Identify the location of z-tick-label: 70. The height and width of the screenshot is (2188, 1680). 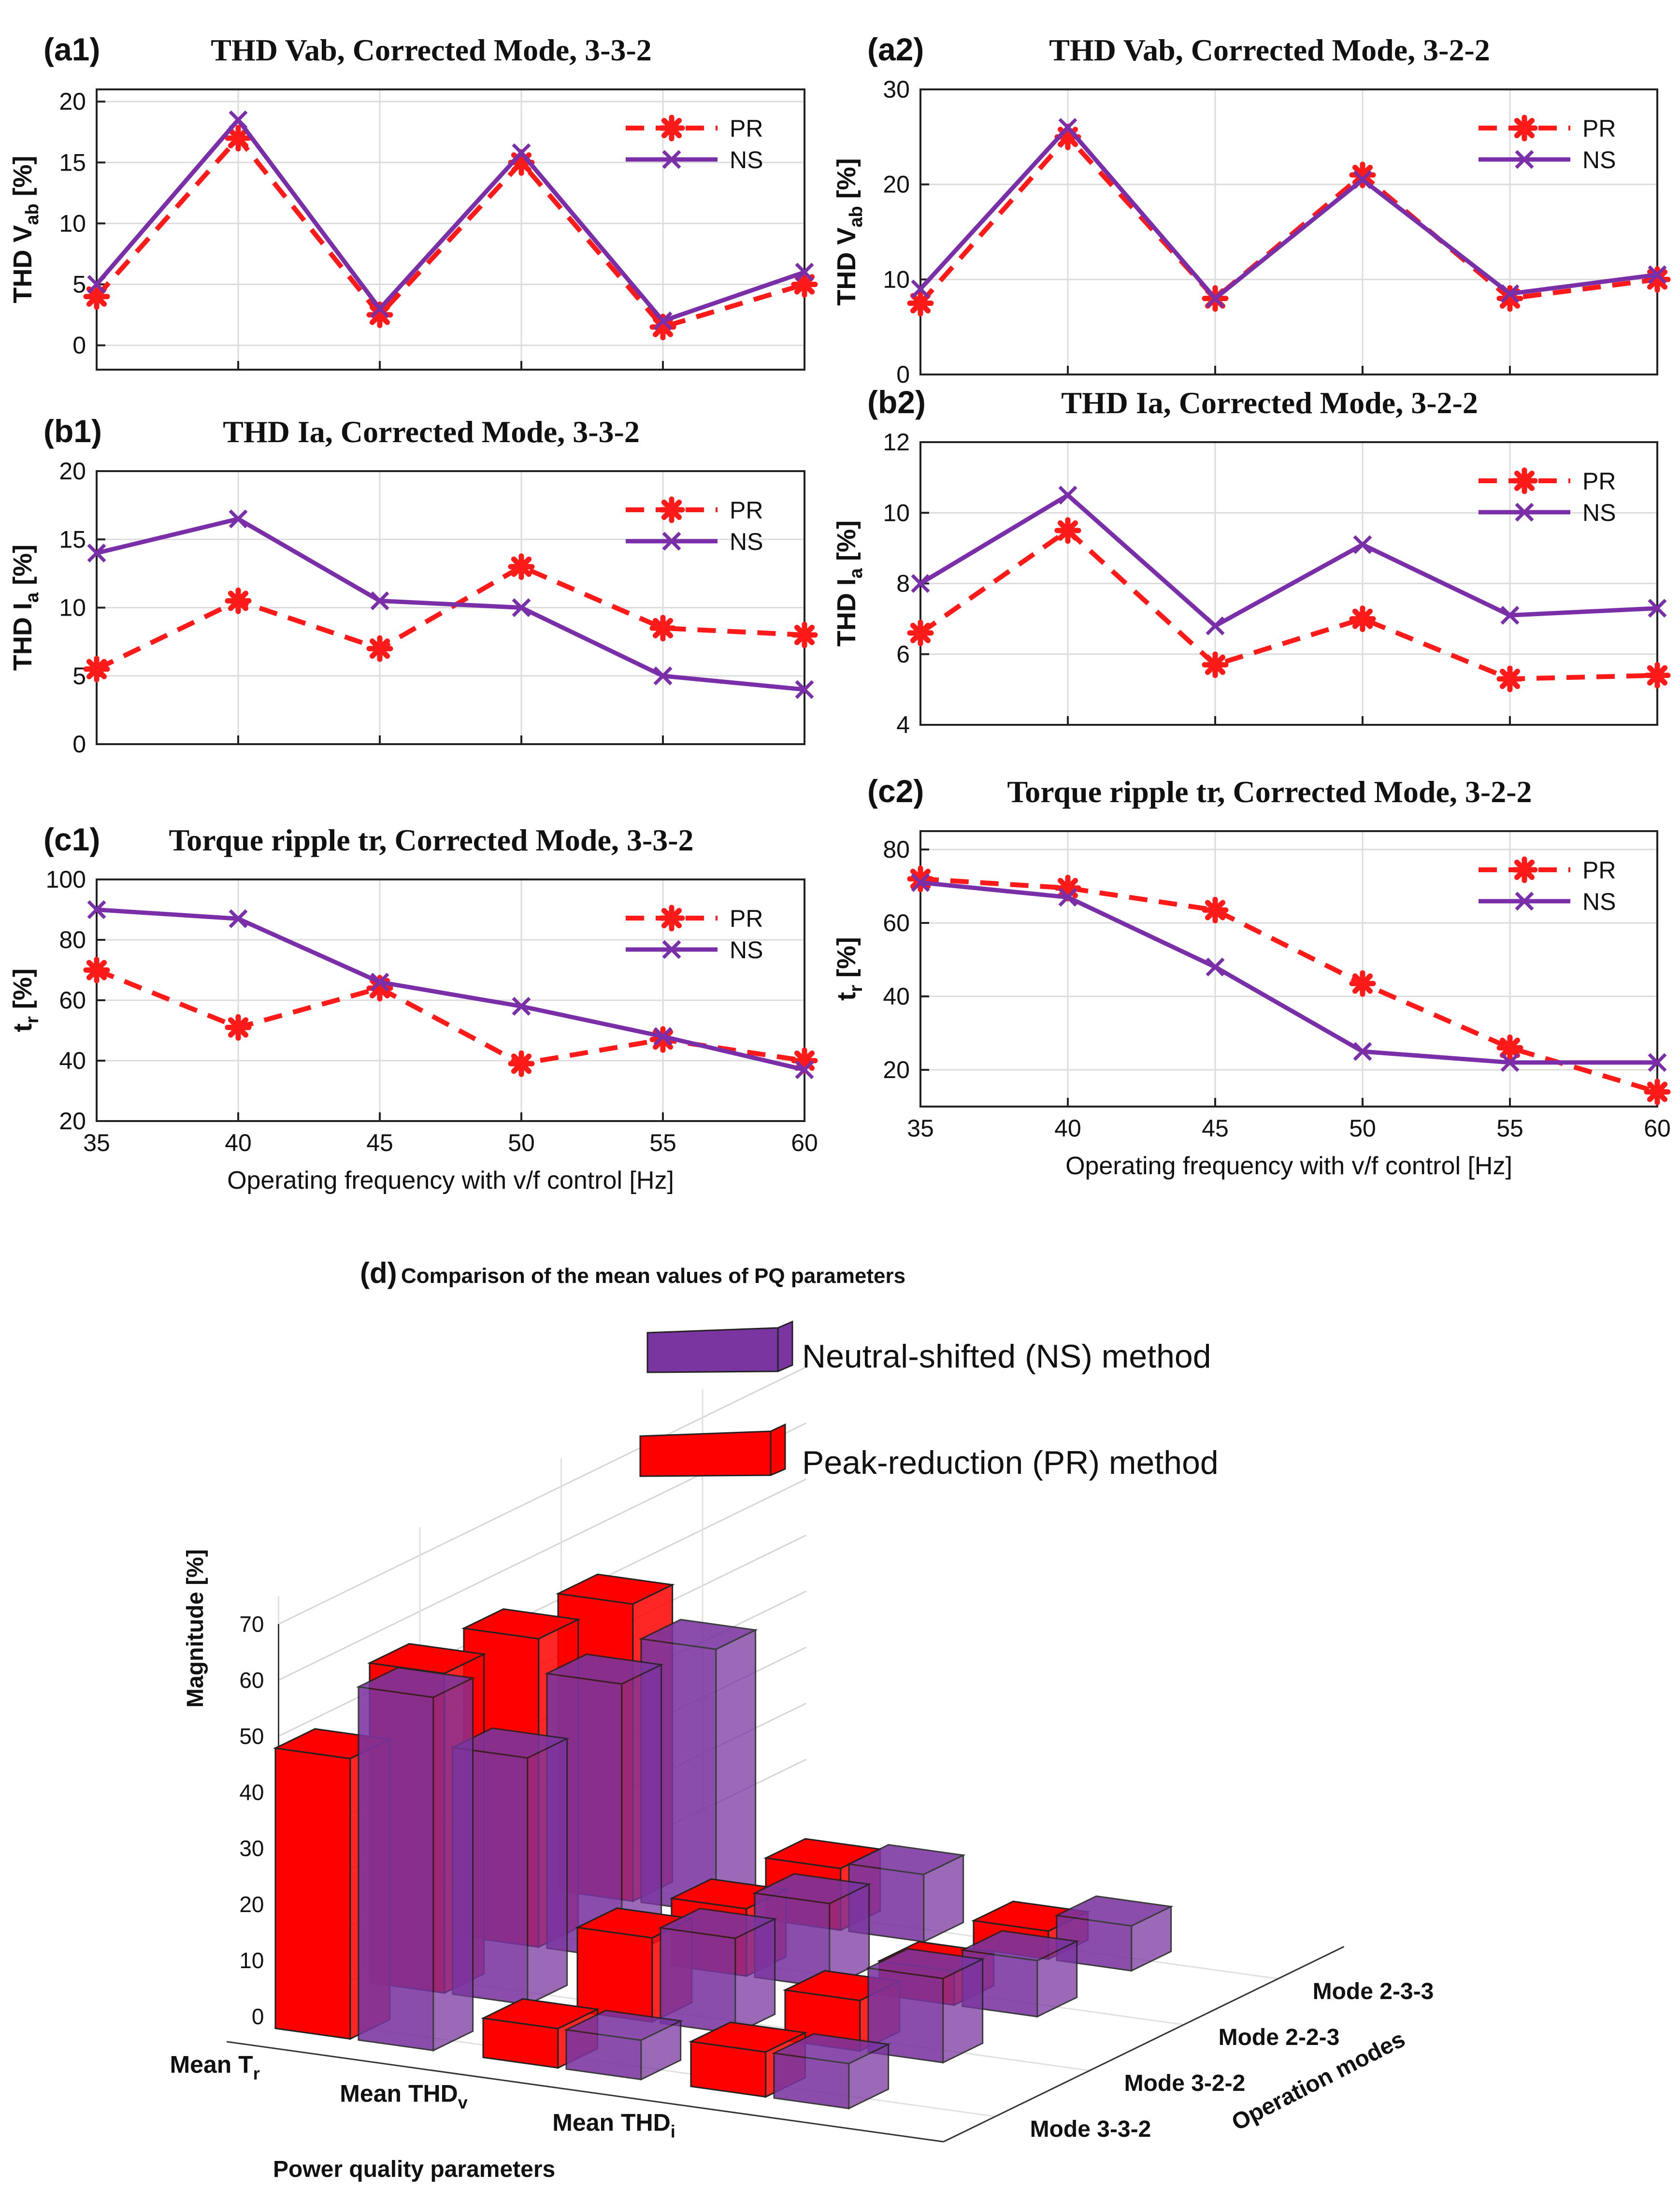
(251, 1624).